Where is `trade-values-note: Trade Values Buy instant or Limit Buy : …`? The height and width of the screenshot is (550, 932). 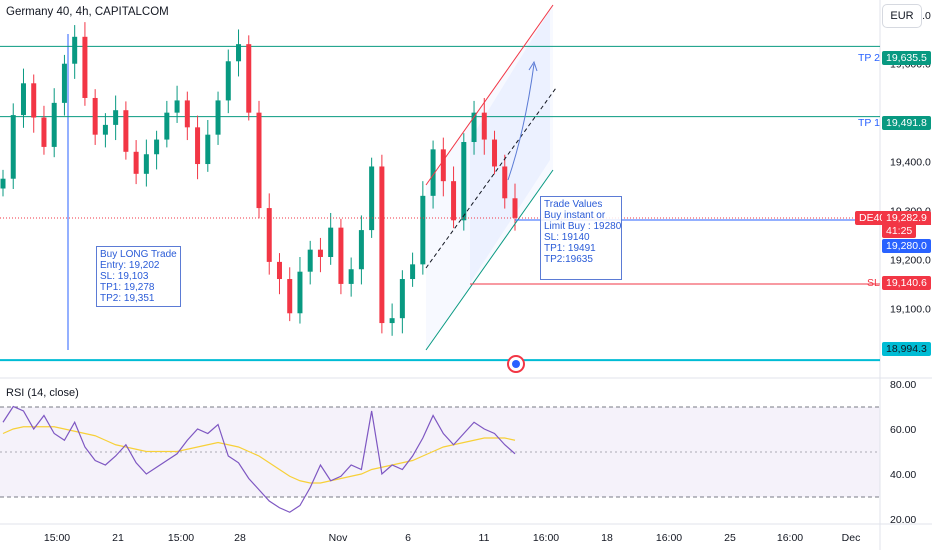
trade-values-note: Trade Values Buy instant or Limit Buy : … is located at coordinates (581, 238).